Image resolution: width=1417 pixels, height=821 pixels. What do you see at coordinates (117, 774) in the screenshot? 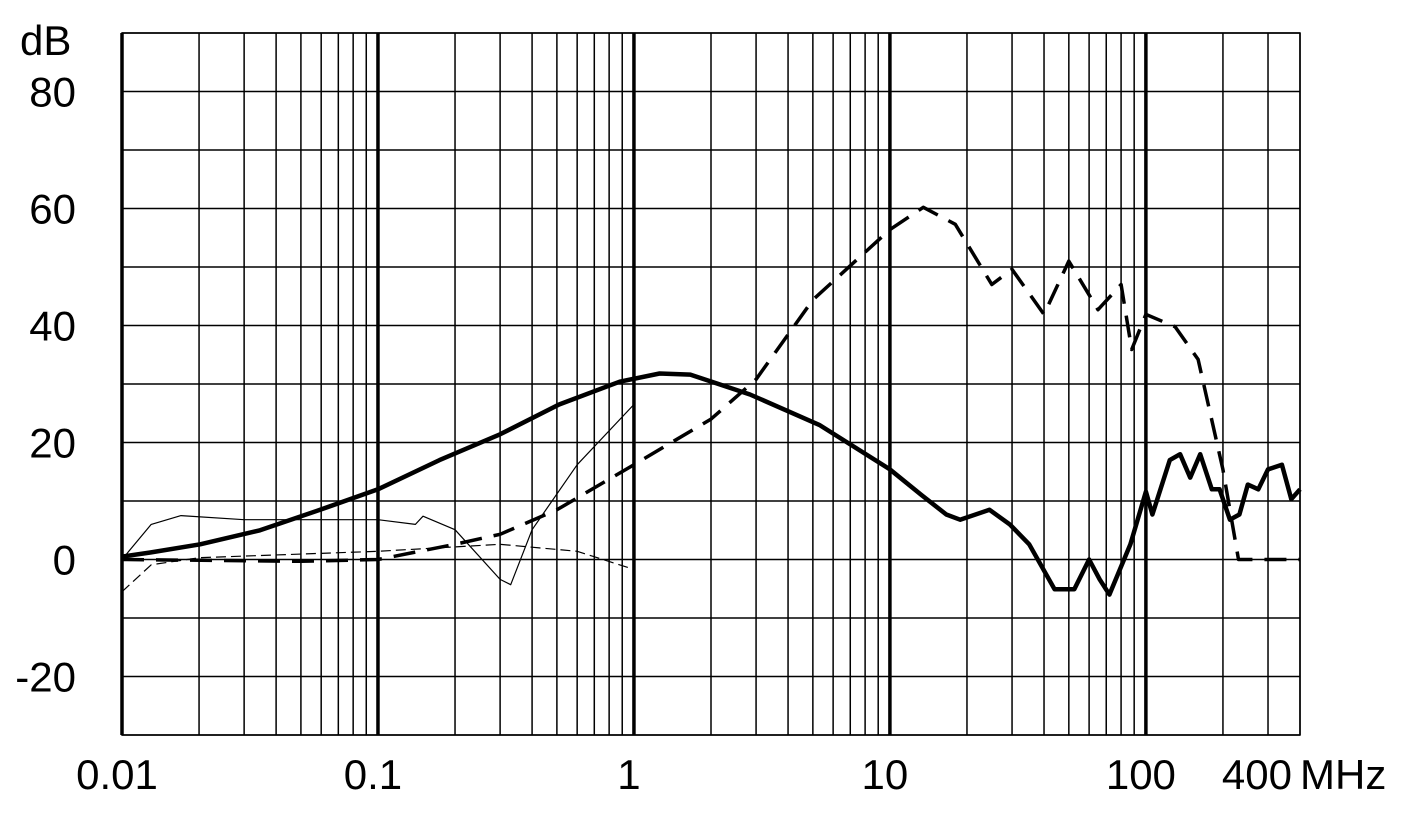
I see `x-tick-label: 0.01` at bounding box center [117, 774].